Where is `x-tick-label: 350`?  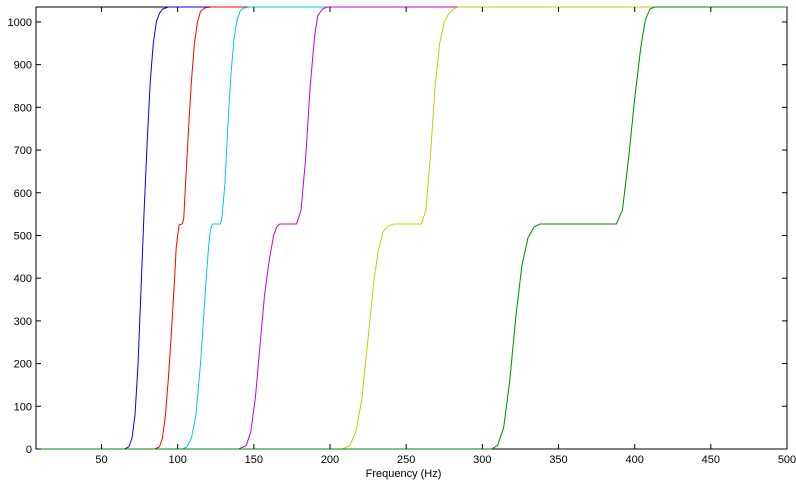 x-tick-label: 350 is located at coordinates (558, 460).